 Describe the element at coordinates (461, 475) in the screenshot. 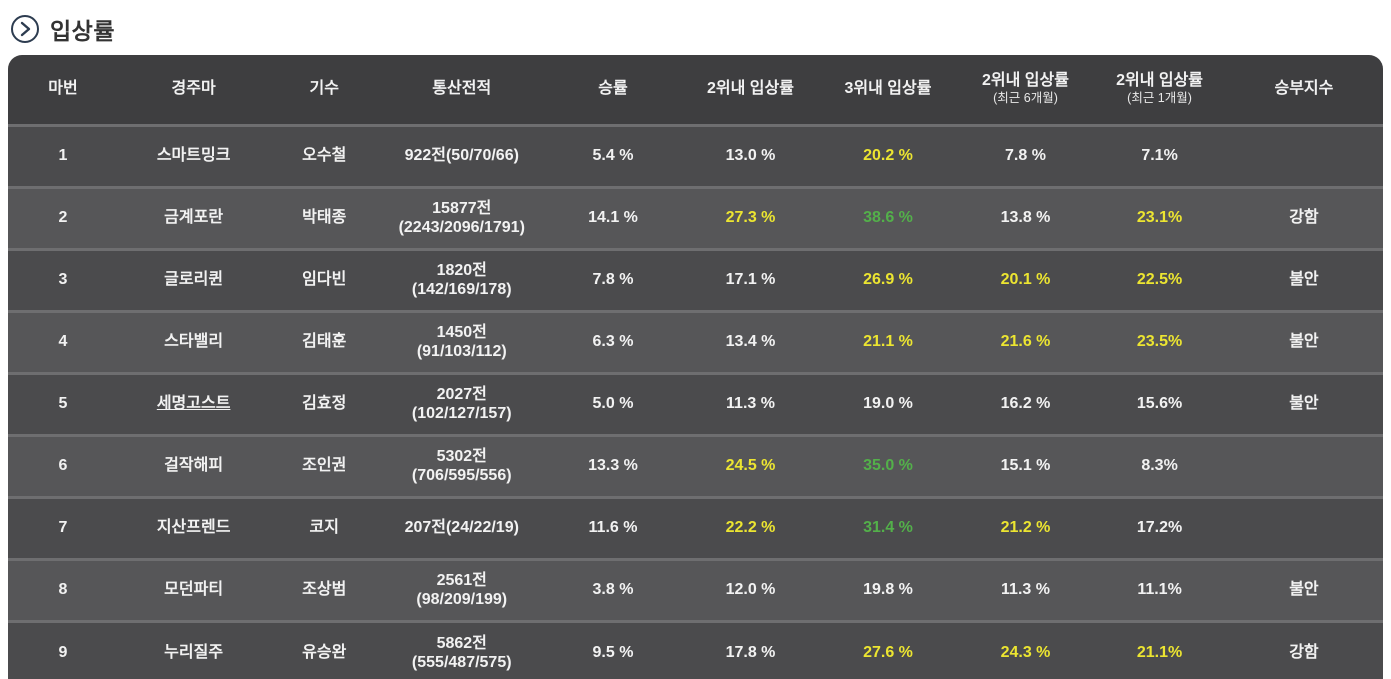

I see `career-record-line2: (706/595/556)` at that location.